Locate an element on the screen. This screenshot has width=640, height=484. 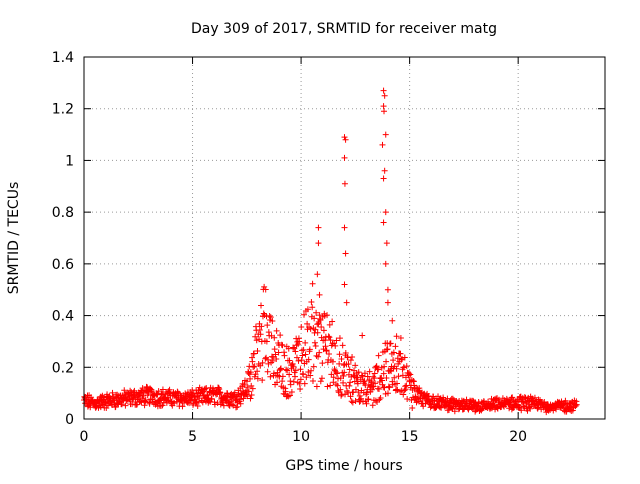
x-axis-label: GPS time / hours is located at coordinates (343, 466).